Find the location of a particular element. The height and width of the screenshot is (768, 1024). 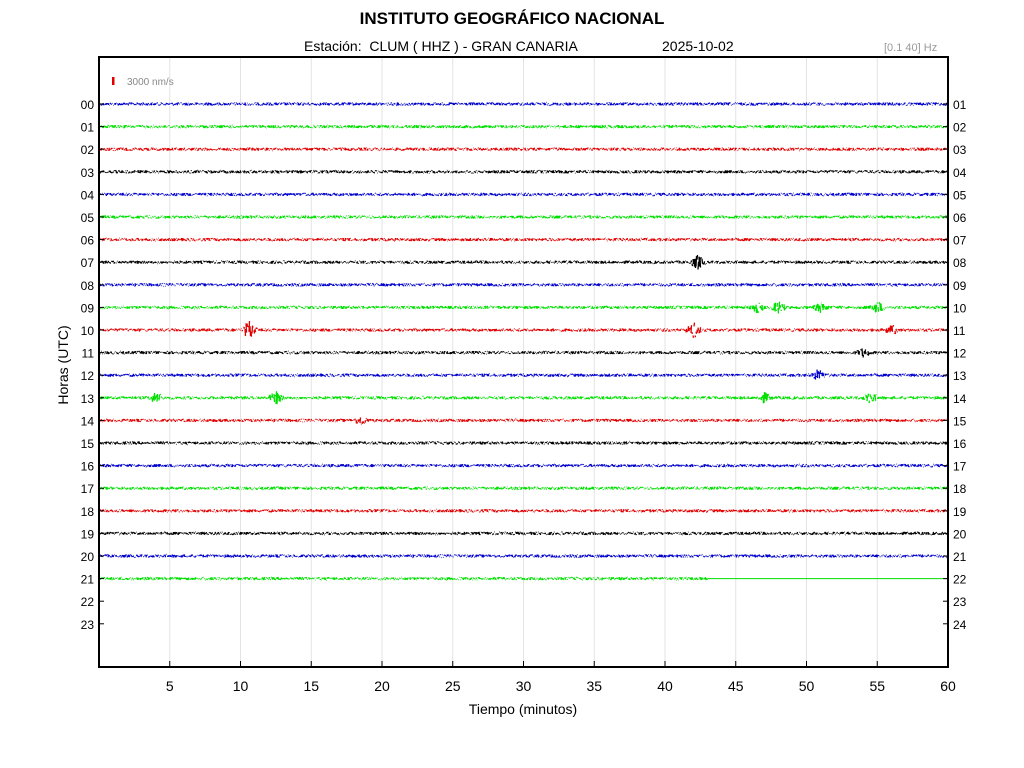

x-tick-label: 50 is located at coordinates (807, 686).